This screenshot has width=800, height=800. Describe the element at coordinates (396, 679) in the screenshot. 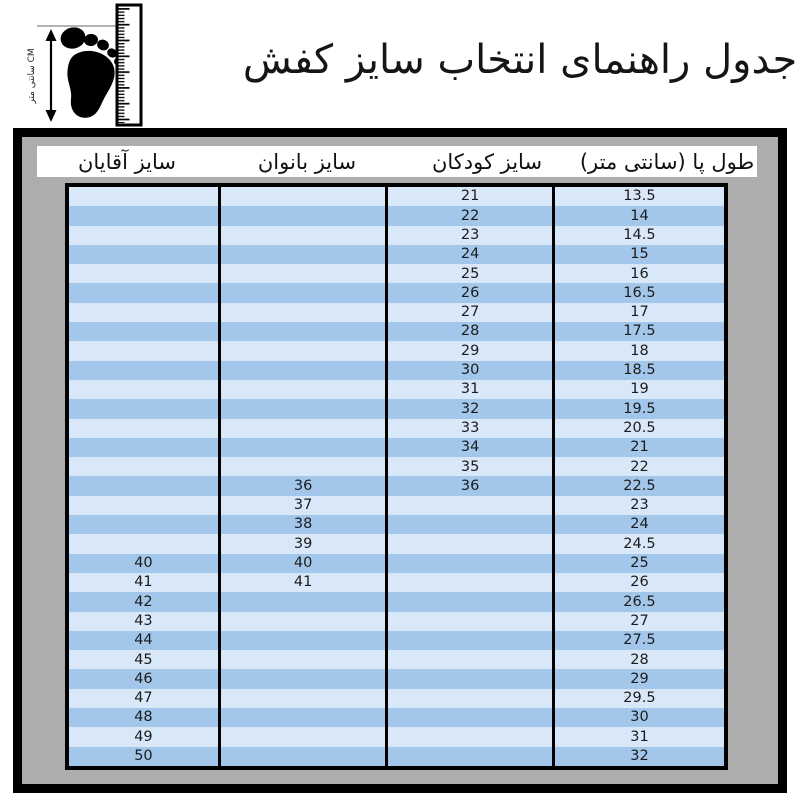

I see `table-row: 46 29` at that location.